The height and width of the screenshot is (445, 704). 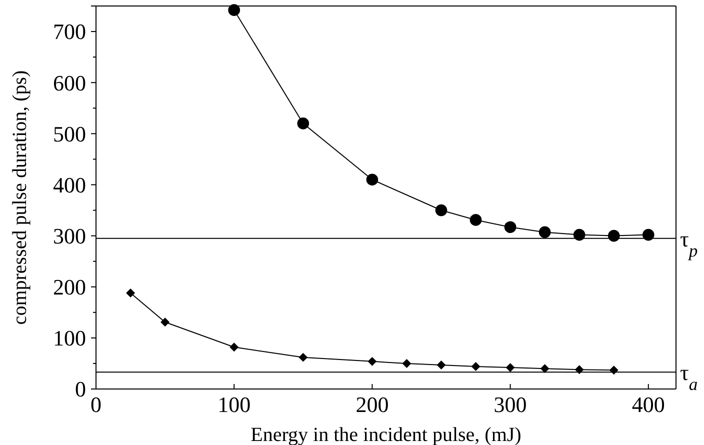 What do you see at coordinates (372, 404) in the screenshot?
I see `x-tick-label: 200` at bounding box center [372, 404].